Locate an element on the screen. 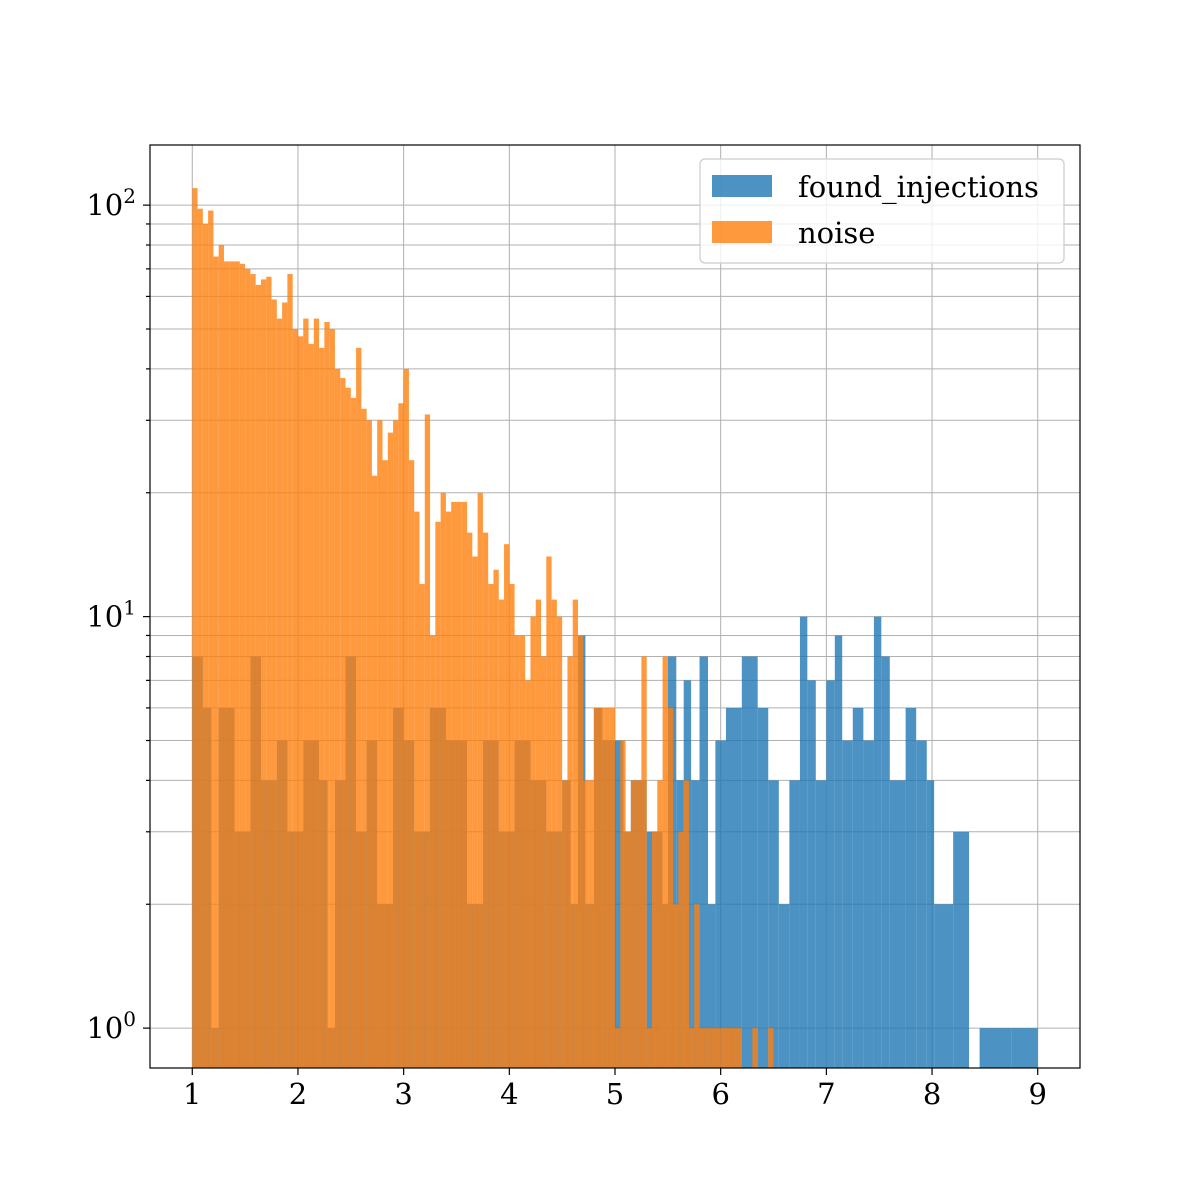 Image resolution: width=1200 pixels, height=1200 pixels. x-tick-label: 2 is located at coordinates (298, 1094).